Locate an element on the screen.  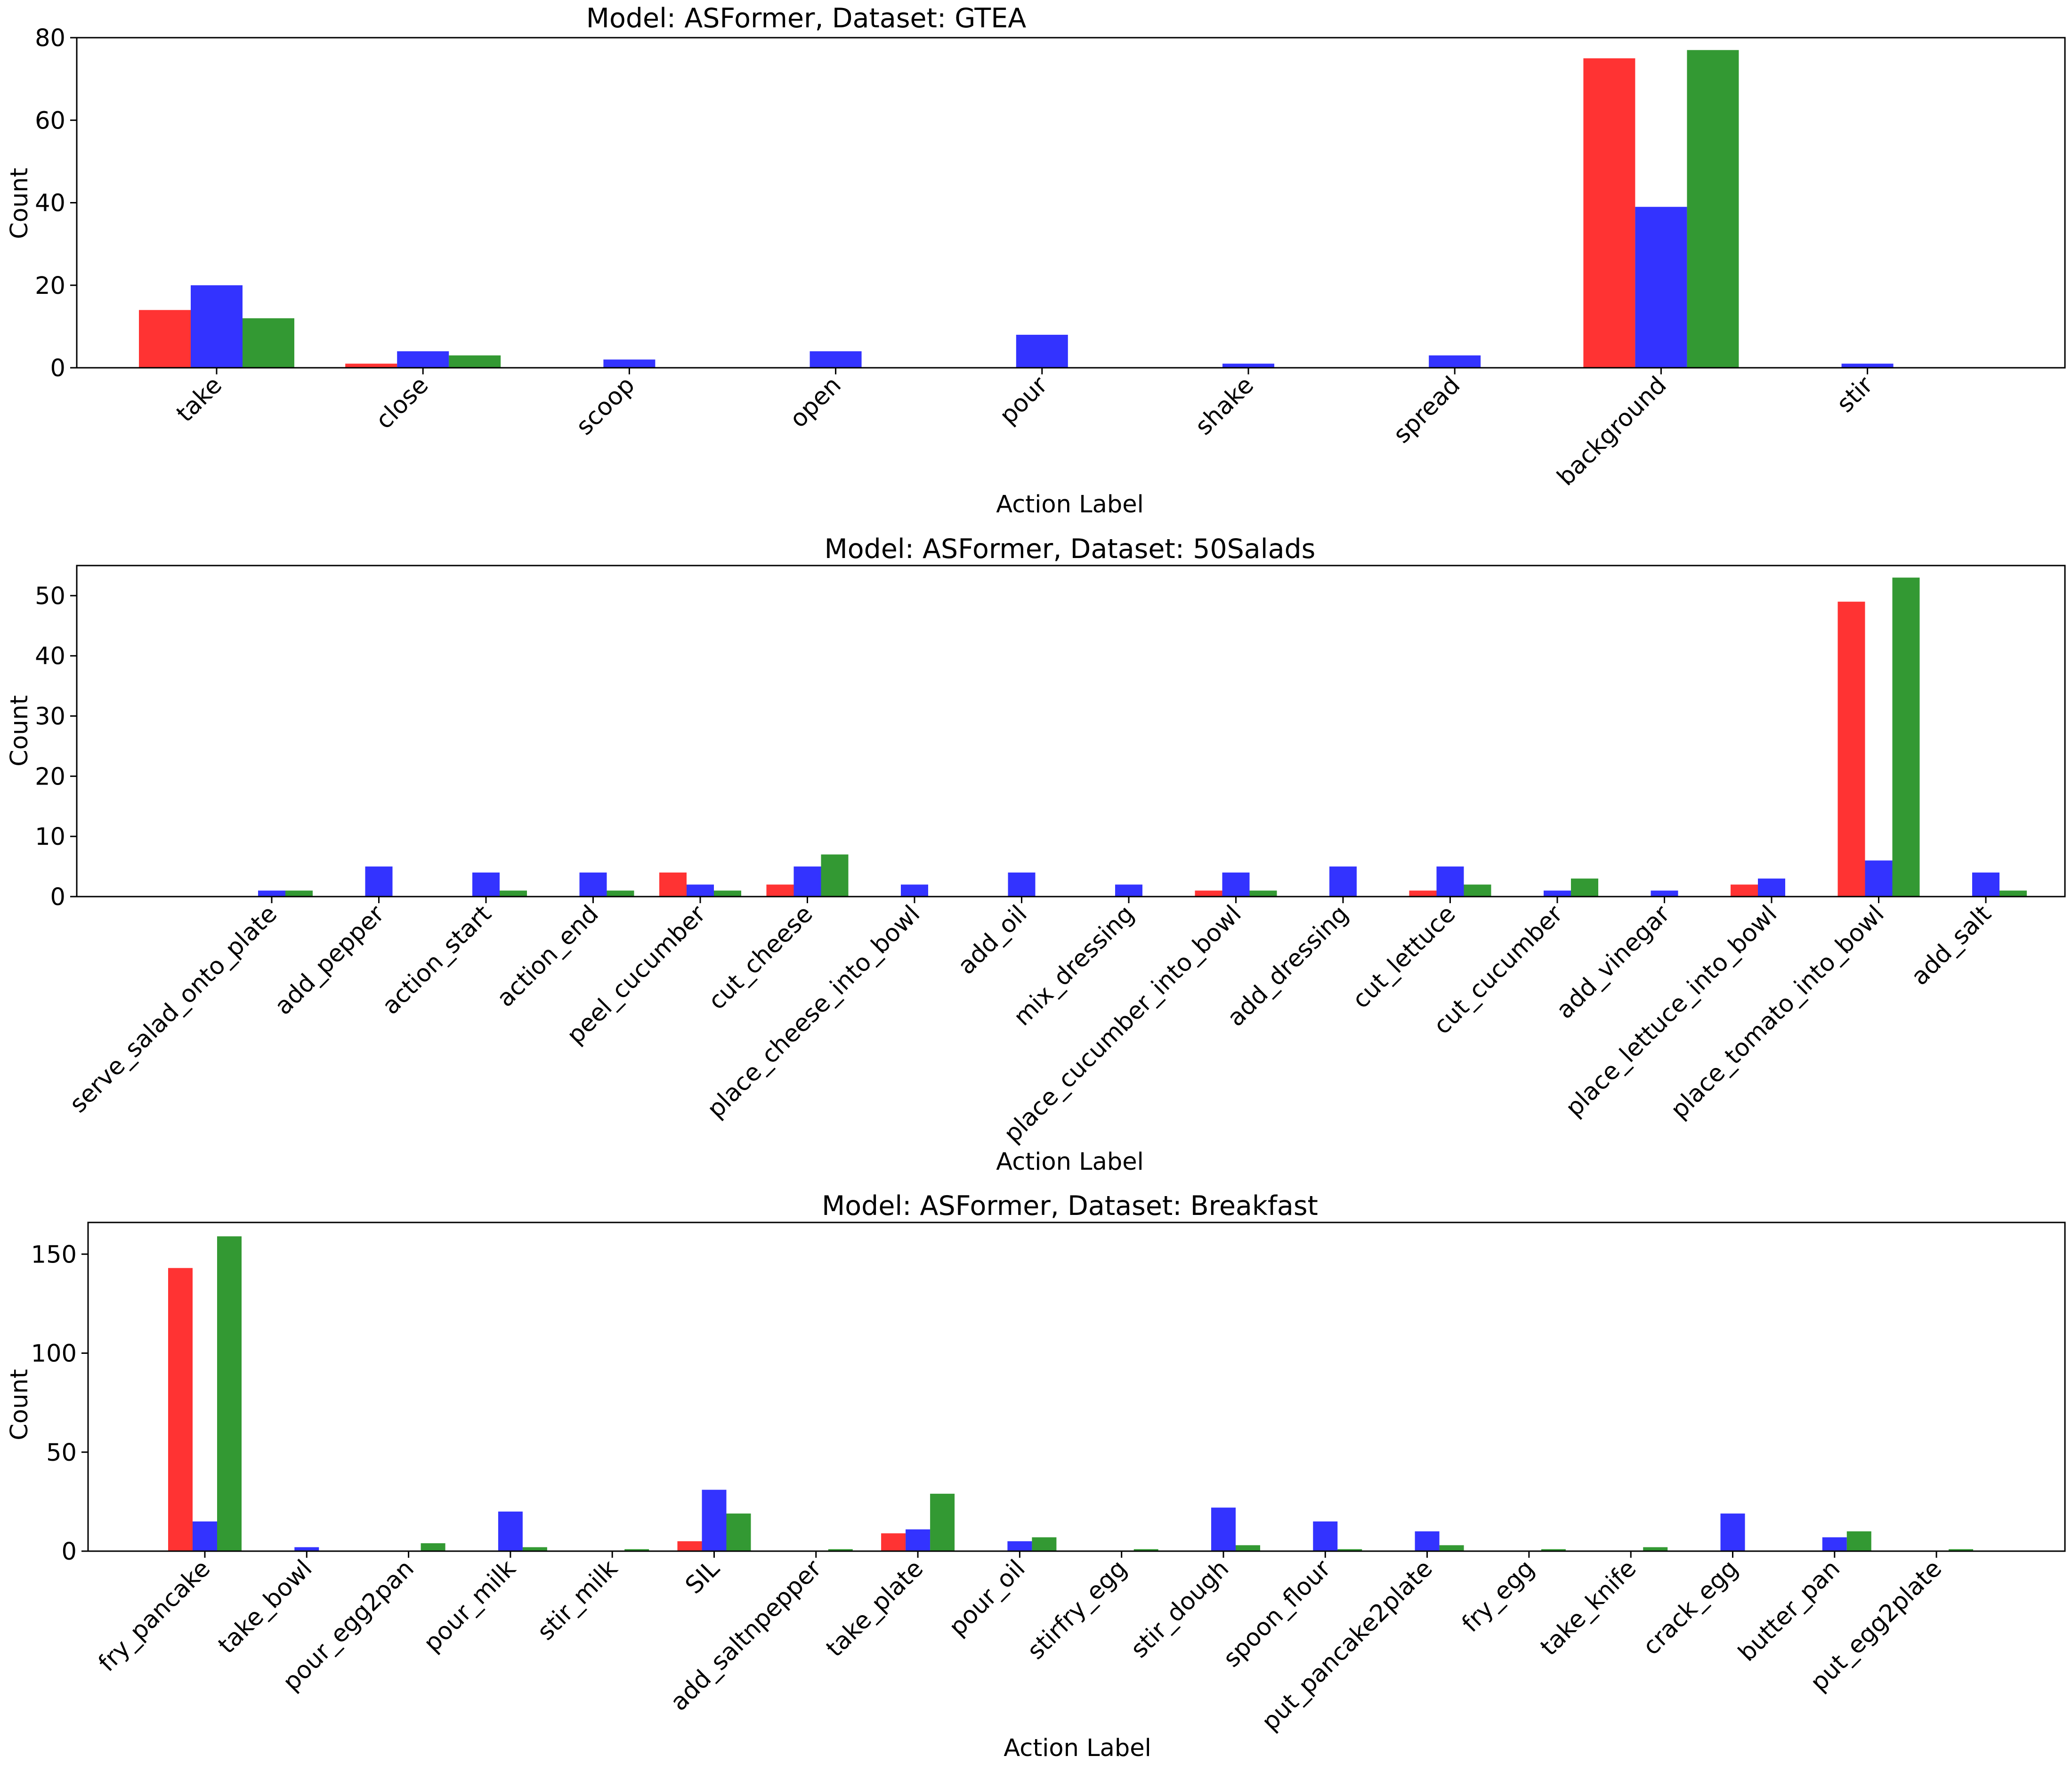
bar-blue-pour_oil is located at coordinates (1019, 1546).